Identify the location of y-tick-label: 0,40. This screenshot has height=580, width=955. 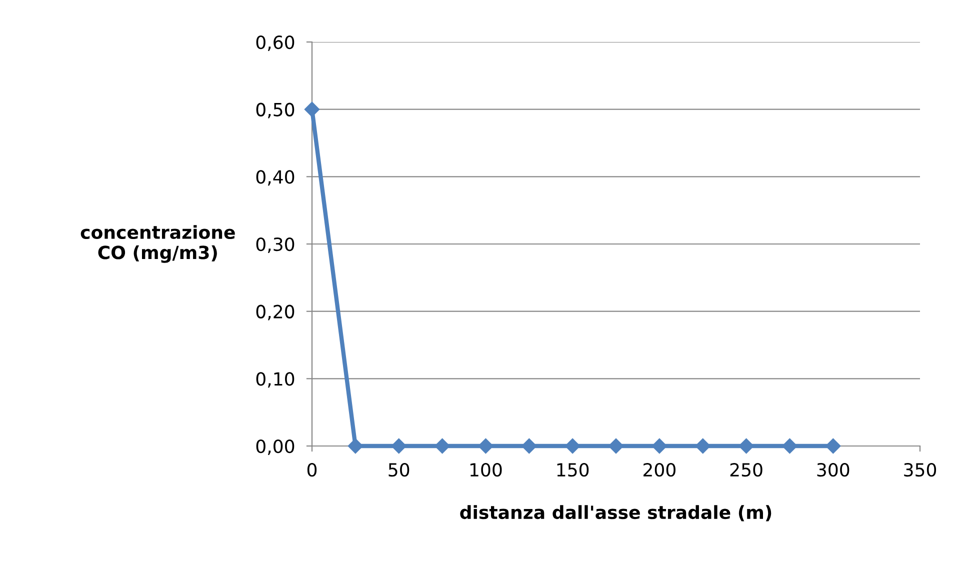
(275, 178).